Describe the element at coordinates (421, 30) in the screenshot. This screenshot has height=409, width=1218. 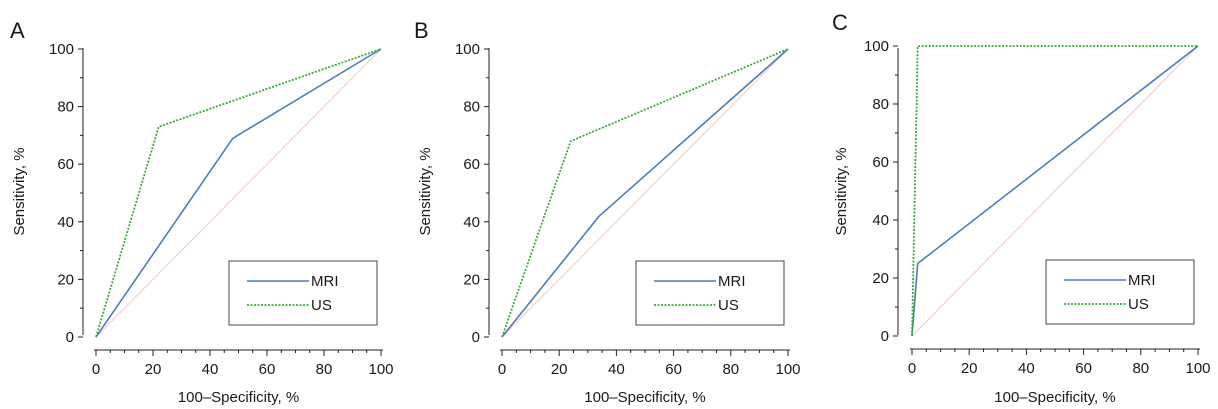
I see `panel-label: B` at that location.